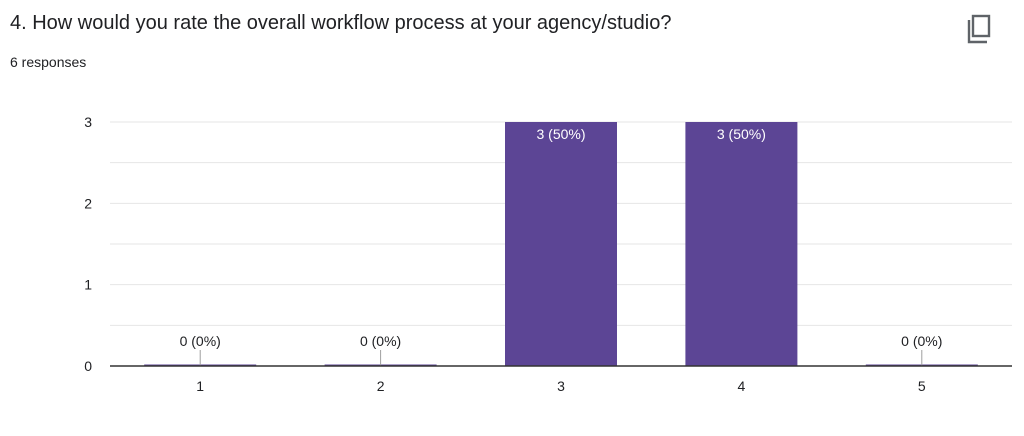 Image resolution: width=1024 pixels, height=436 pixels. I want to click on y-tick-label: 0, so click(88, 366).